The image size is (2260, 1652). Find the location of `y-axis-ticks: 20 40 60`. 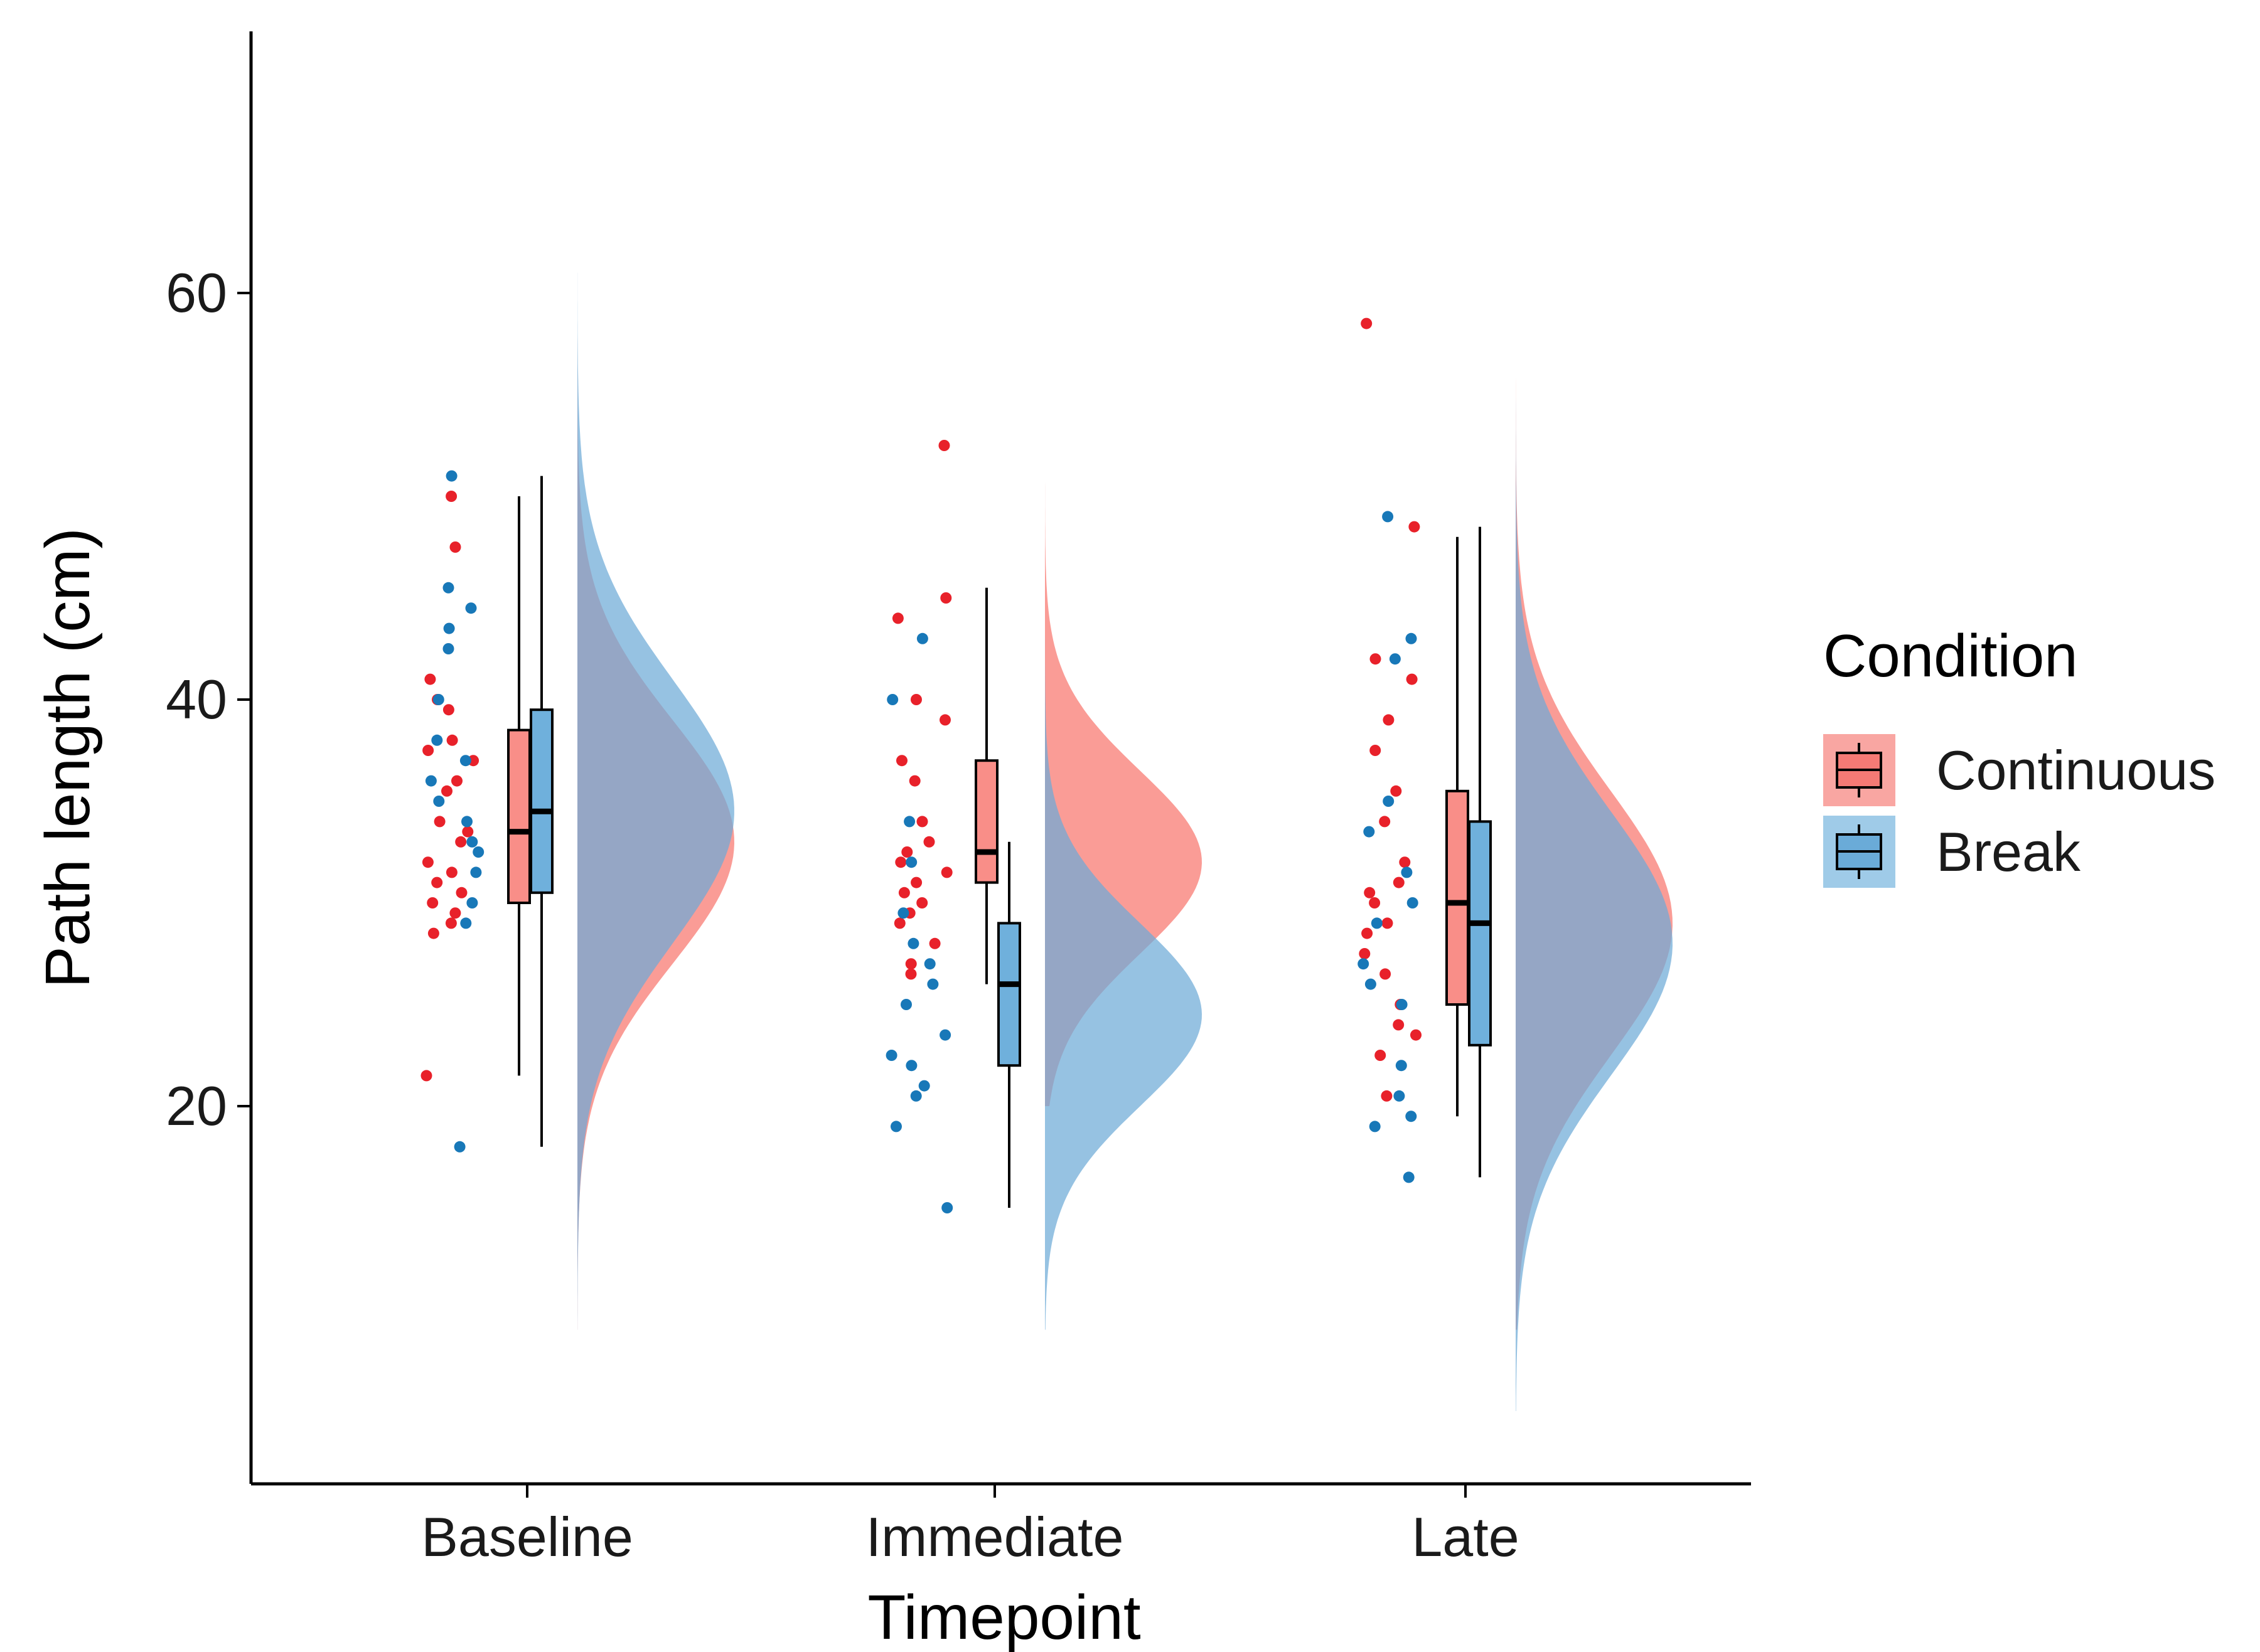

y-axis-ticks: 20 40 60 is located at coordinates (208, 699).